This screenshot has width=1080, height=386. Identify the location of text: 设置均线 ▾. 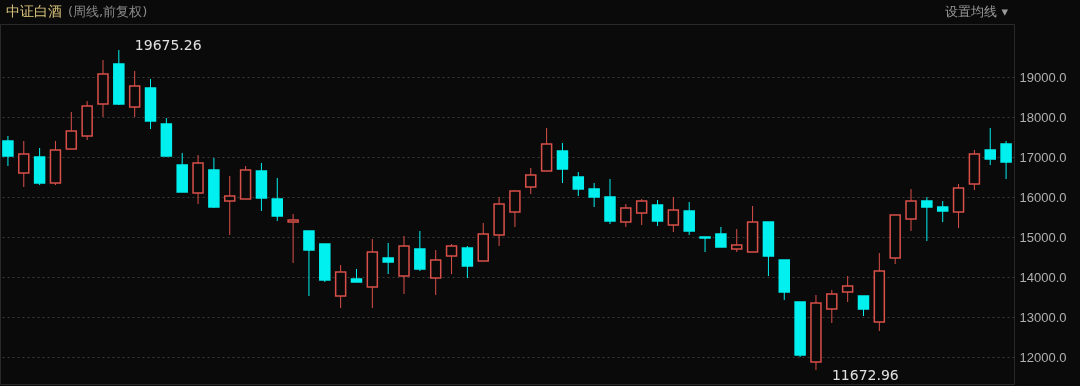
(977, 11).